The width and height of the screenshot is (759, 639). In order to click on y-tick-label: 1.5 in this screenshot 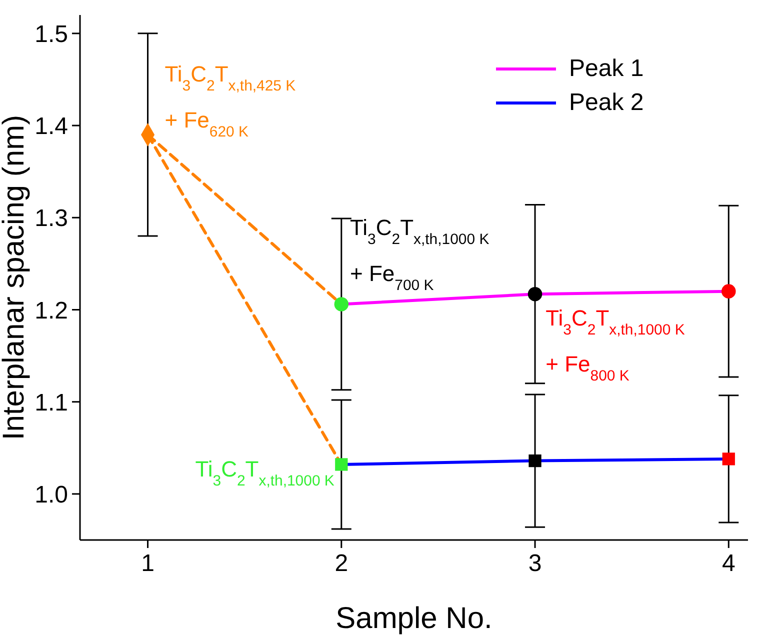, I will do `click(51, 34)`.